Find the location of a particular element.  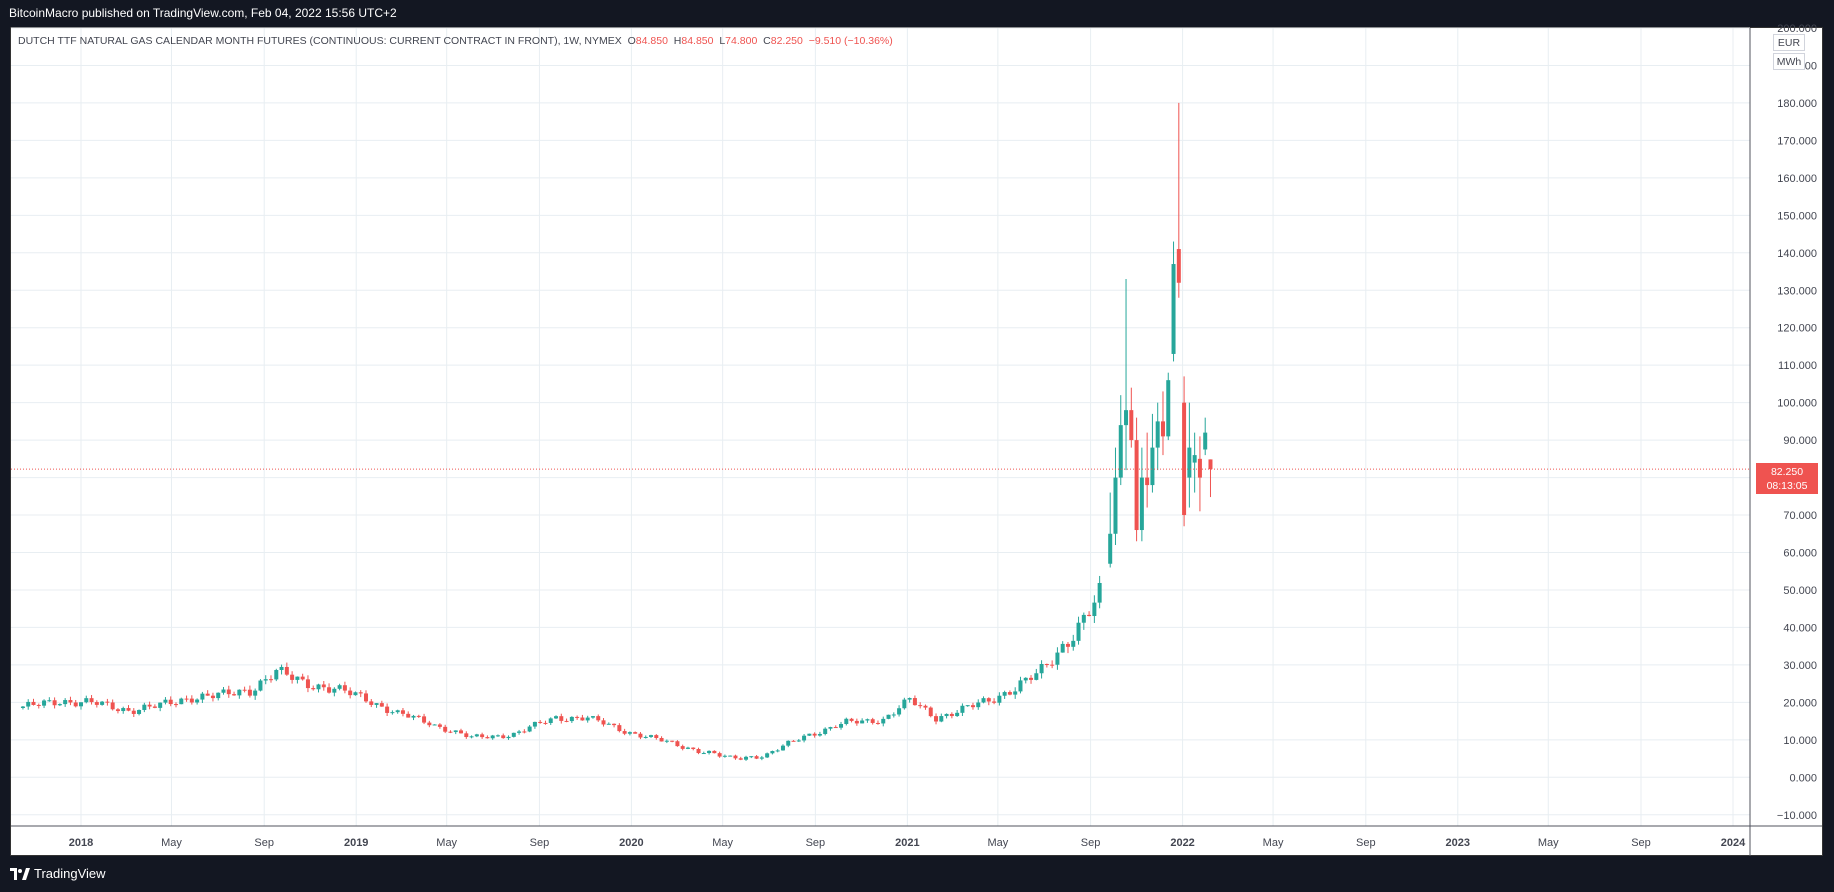

high-value: 84.850 is located at coordinates (697, 41).